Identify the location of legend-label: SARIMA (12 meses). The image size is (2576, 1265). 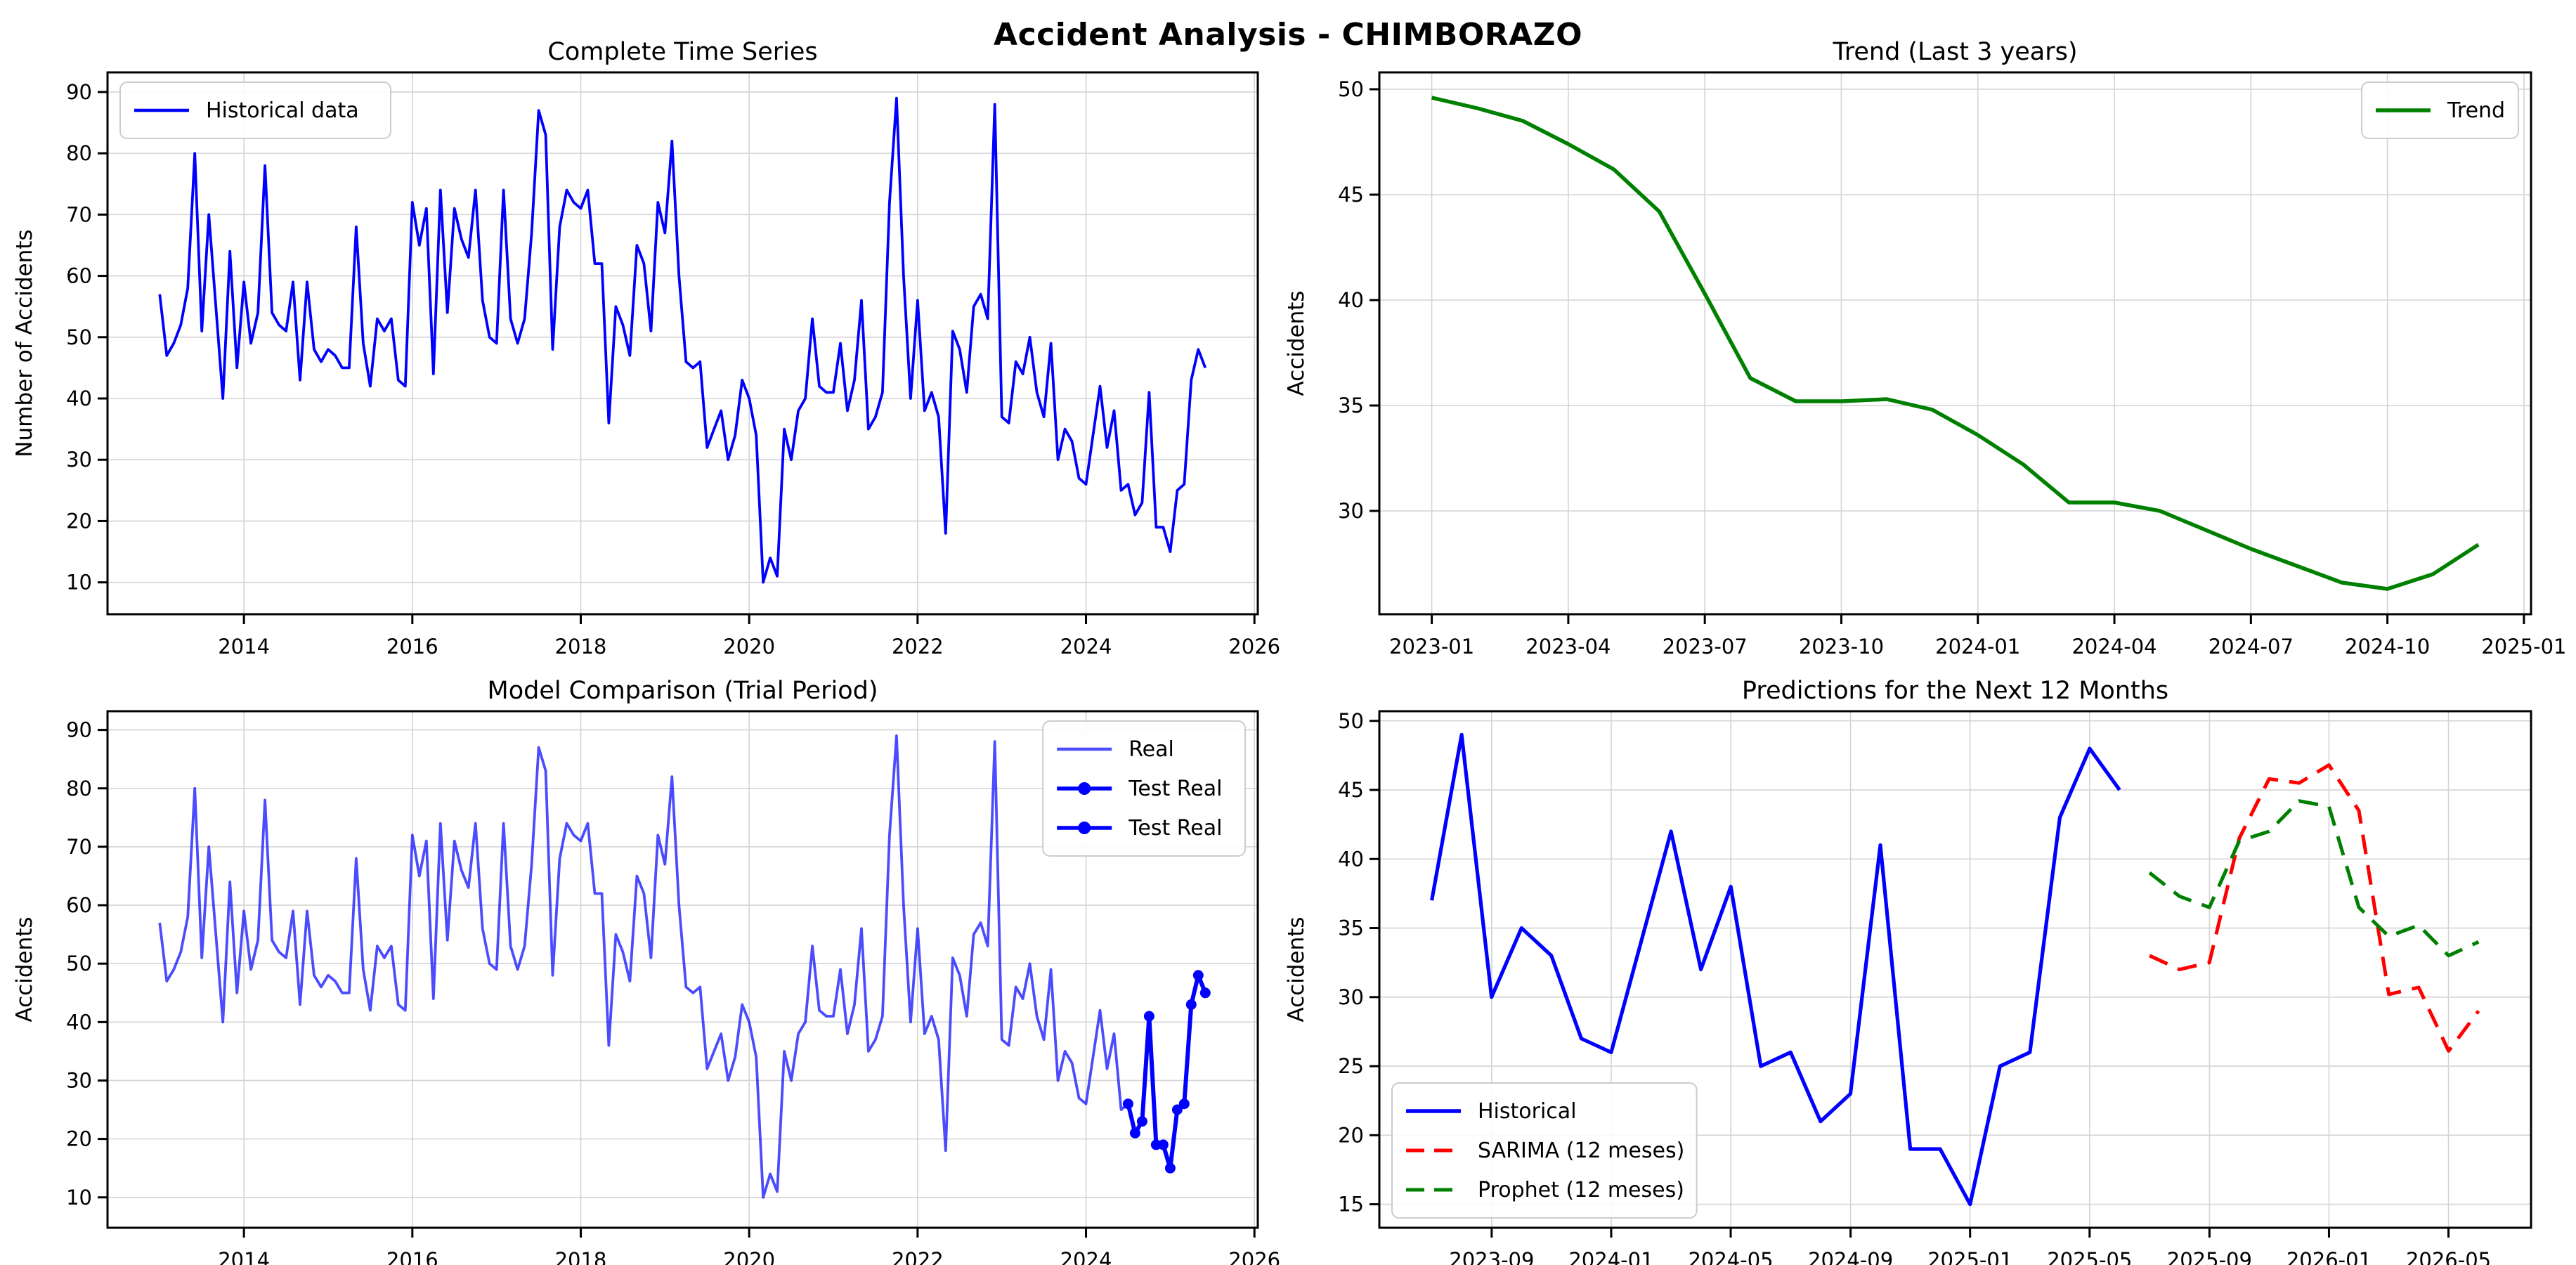
(1581, 1150).